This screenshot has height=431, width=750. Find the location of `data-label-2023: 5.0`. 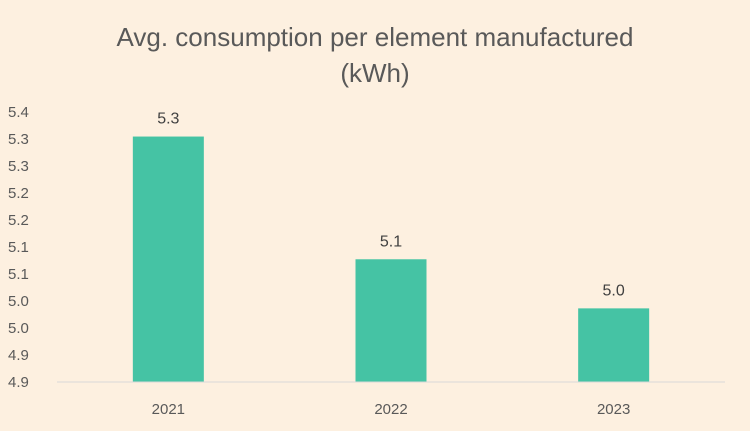

data-label-2023: 5.0 is located at coordinates (614, 290).